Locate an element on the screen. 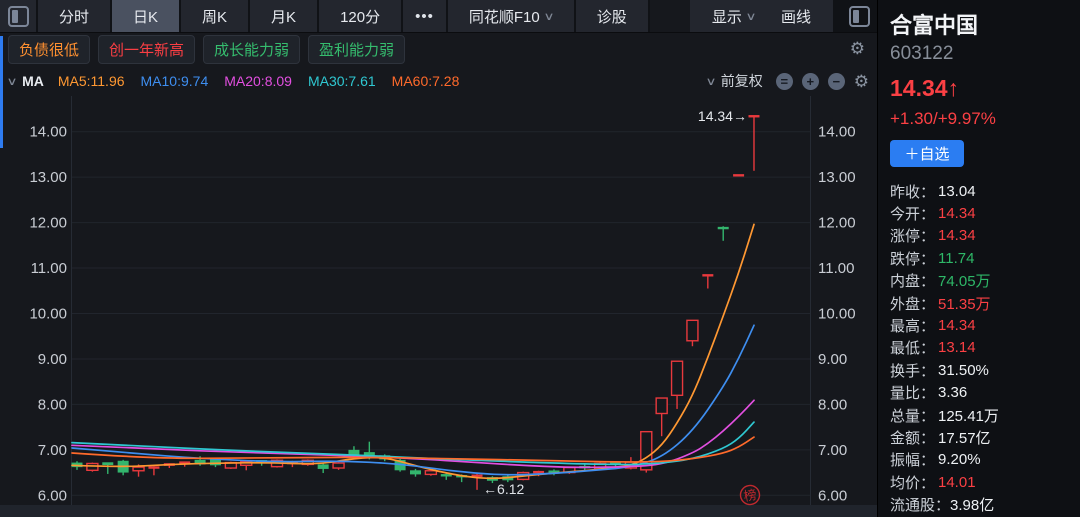  stat-row: 流通股： 3.98亿 is located at coordinates (980, 504).